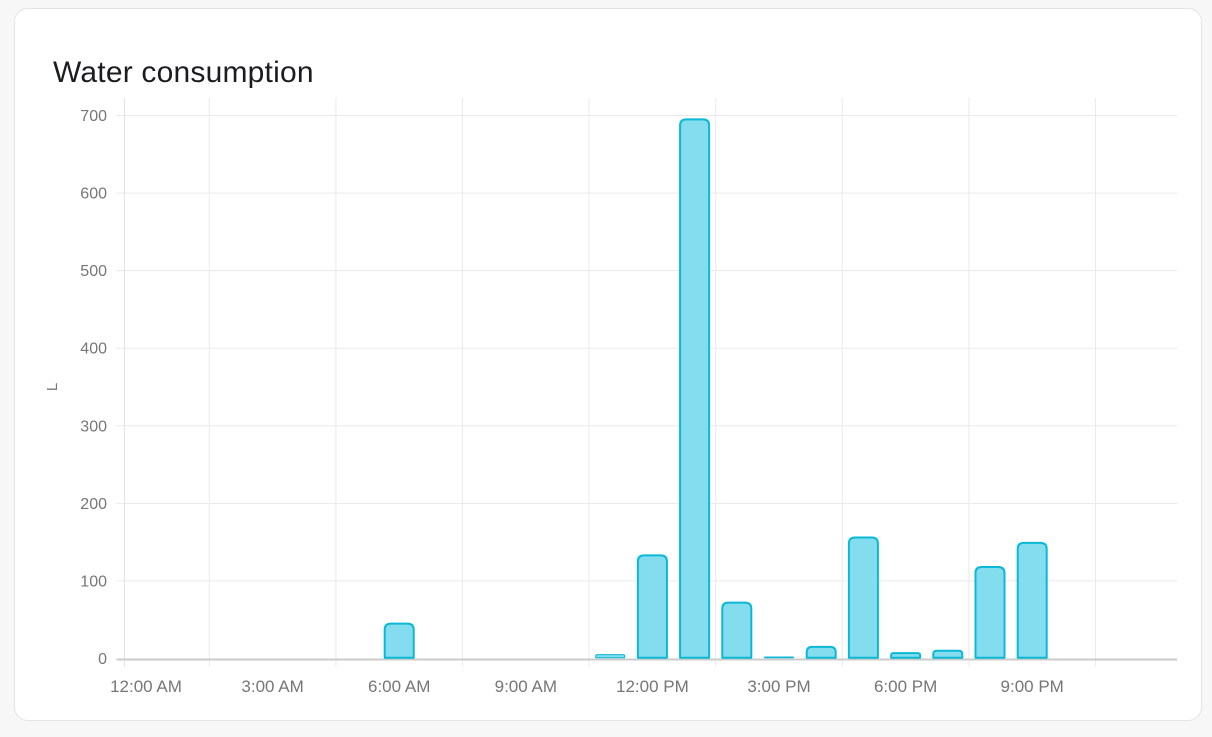  Describe the element at coordinates (93, 504) in the screenshot. I see `y-axis-tick-label: 200` at that location.